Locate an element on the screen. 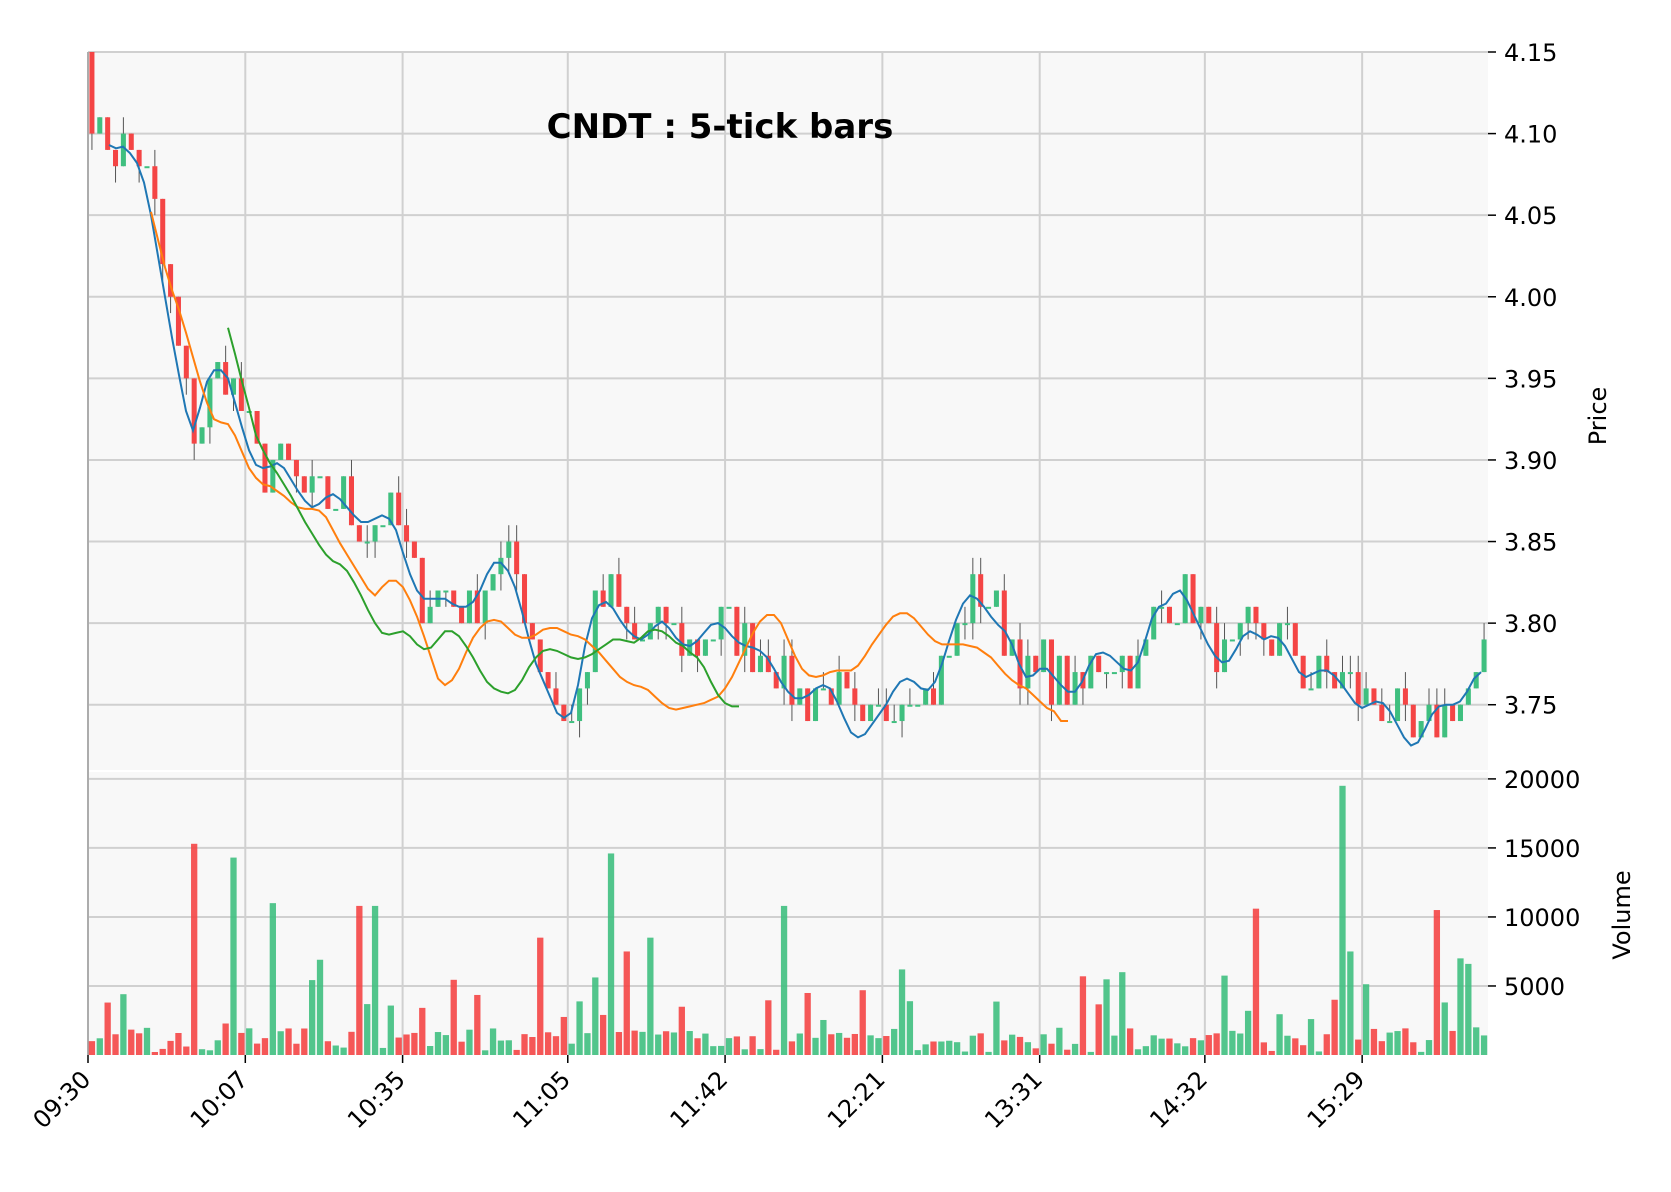 The height and width of the screenshot is (1192, 1671). price-tick-label: 3.75 is located at coordinates (1530, 706).